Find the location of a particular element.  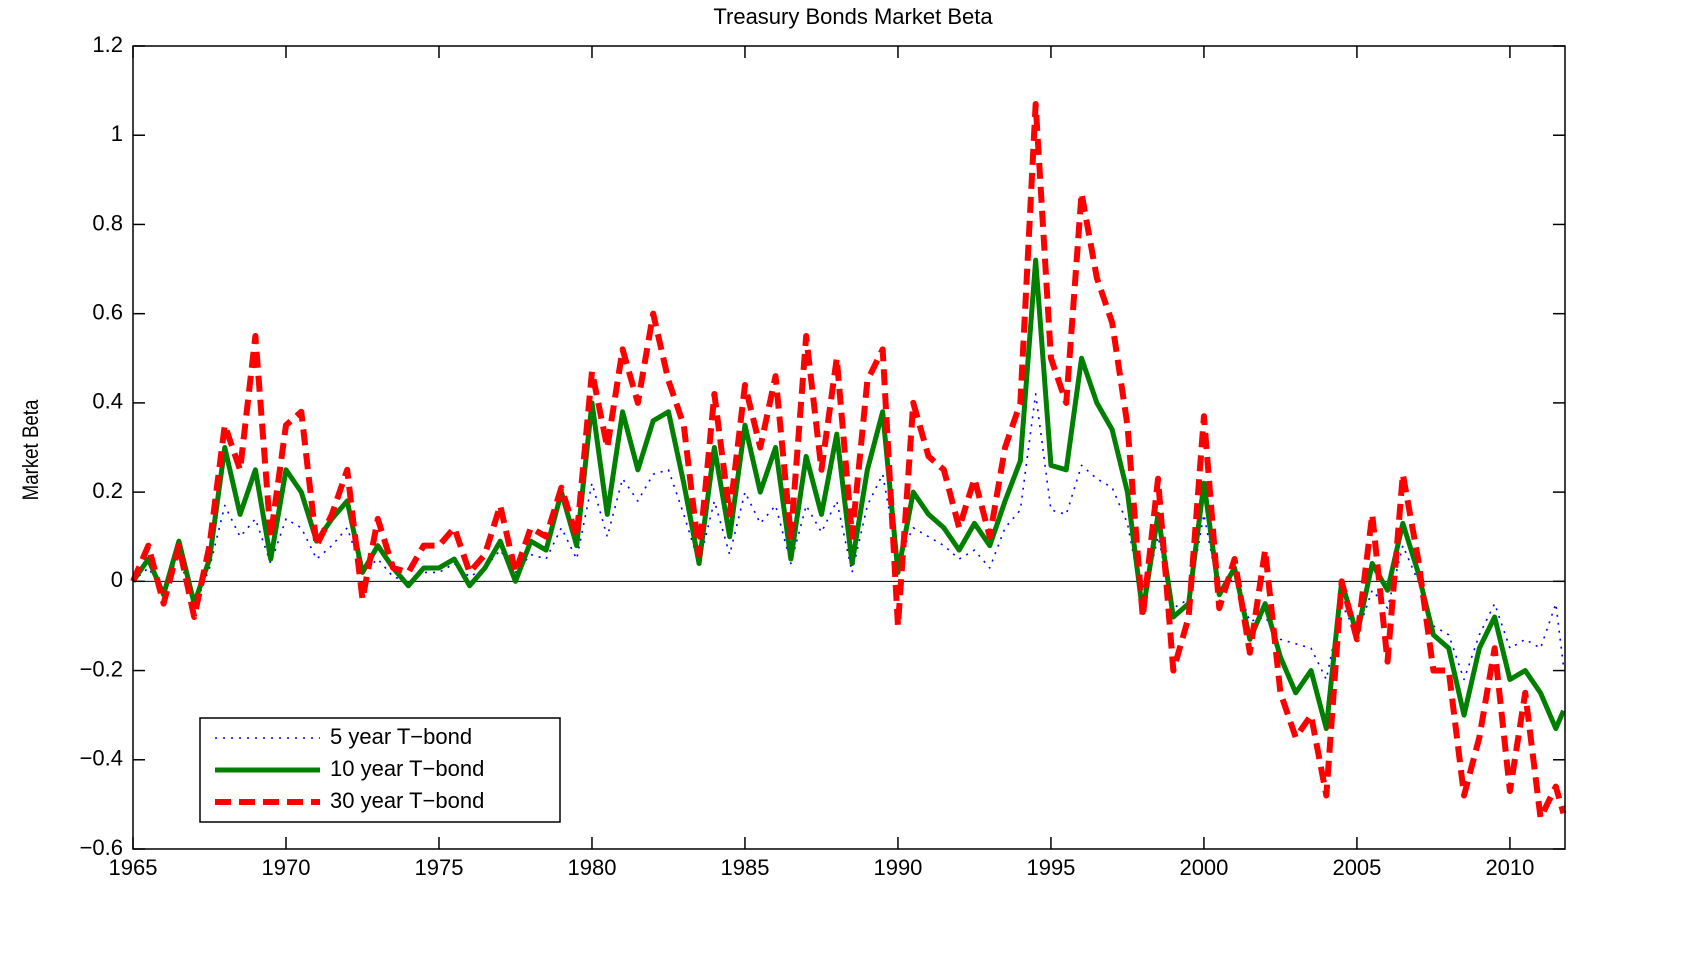

x-tick-label: 1985 is located at coordinates (744, 867).